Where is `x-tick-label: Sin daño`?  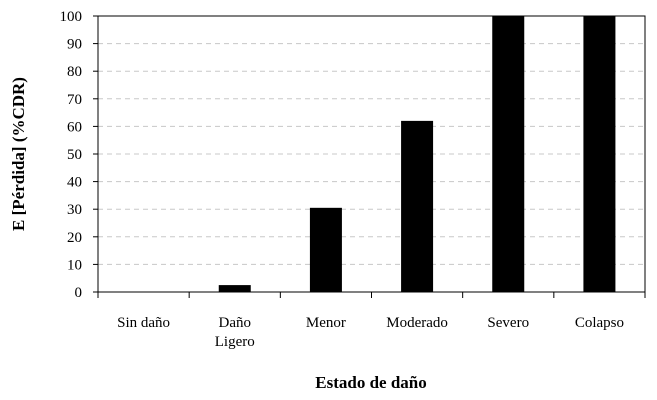 x-tick-label: Sin daño is located at coordinates (143, 323).